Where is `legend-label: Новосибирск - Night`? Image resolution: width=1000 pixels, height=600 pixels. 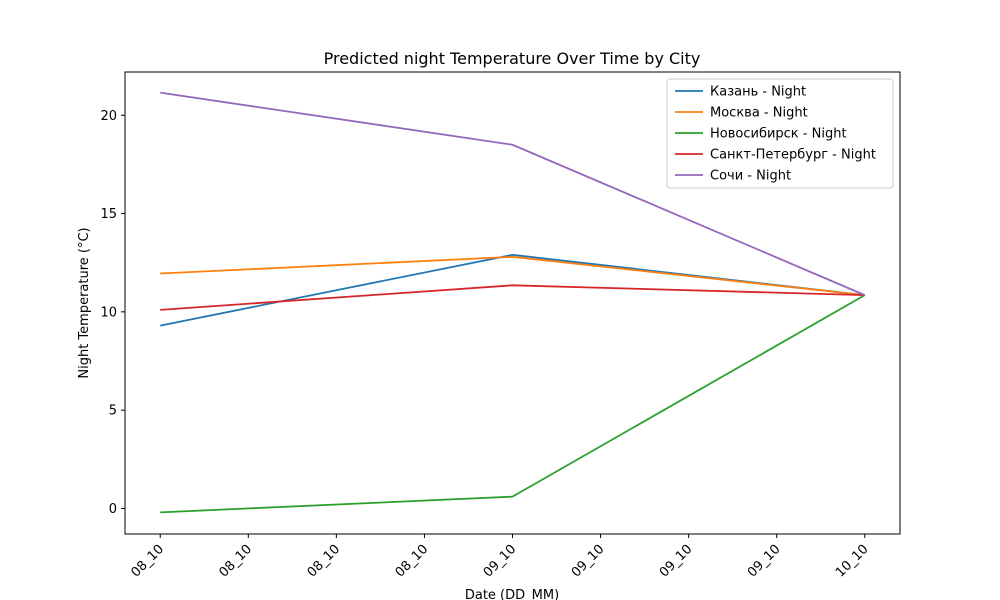 legend-label: Новосибирск - Night is located at coordinates (778, 134).